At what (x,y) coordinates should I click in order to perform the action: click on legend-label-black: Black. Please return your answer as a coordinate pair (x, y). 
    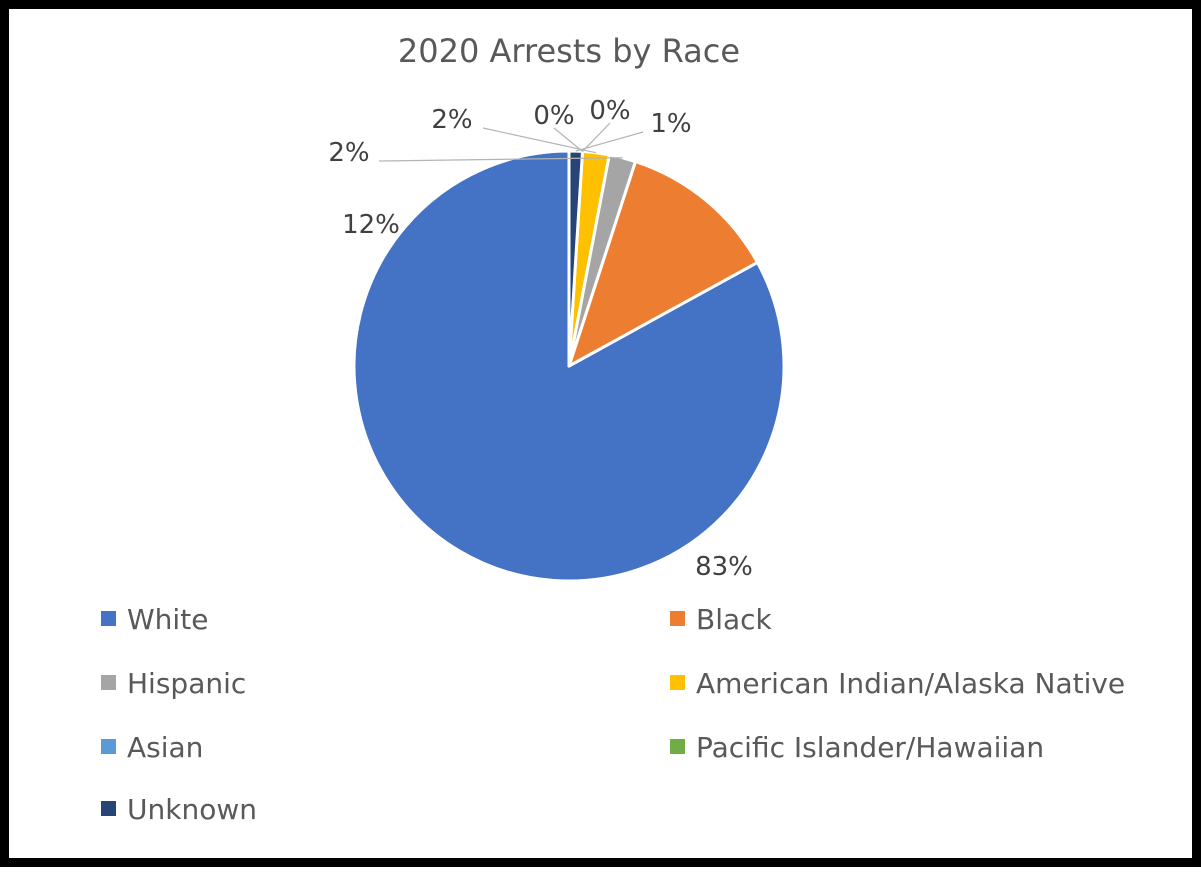
    Looking at the image, I should click on (734, 619).